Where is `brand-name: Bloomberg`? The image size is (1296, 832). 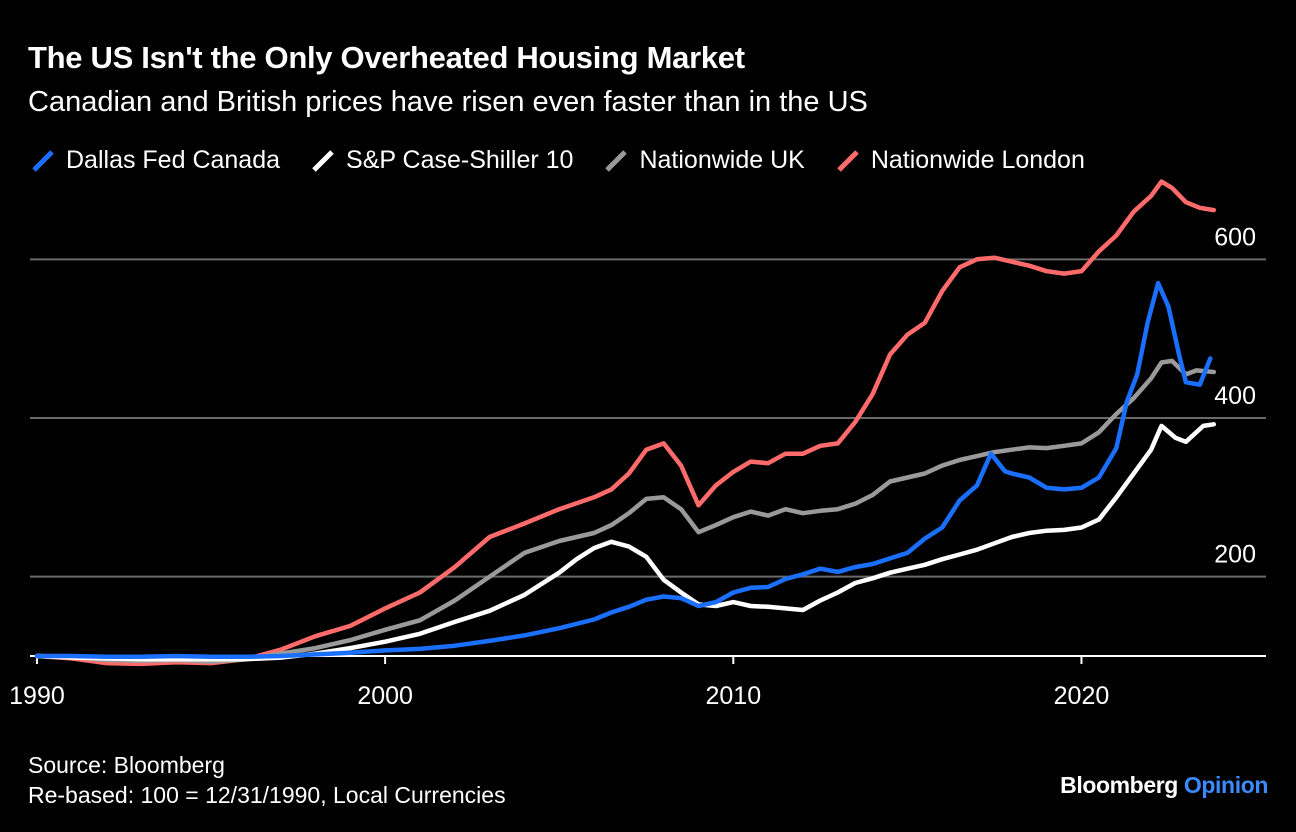 brand-name: Bloomberg is located at coordinates (1119, 785).